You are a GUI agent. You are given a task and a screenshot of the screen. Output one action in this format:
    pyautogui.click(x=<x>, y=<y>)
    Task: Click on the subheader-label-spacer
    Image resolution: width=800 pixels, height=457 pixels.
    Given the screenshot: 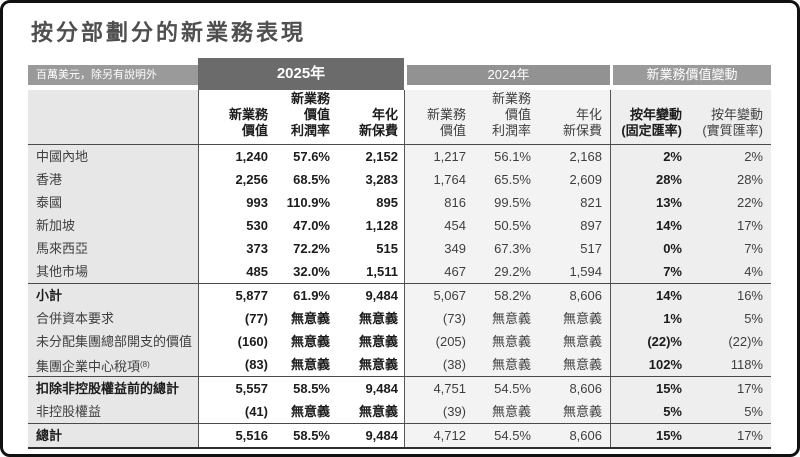 What is the action you would take?
    pyautogui.click(x=113, y=117)
    